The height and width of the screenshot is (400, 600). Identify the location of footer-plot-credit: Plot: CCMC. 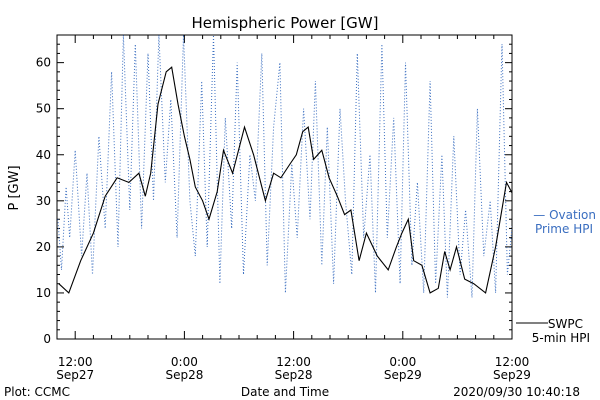
(37, 392).